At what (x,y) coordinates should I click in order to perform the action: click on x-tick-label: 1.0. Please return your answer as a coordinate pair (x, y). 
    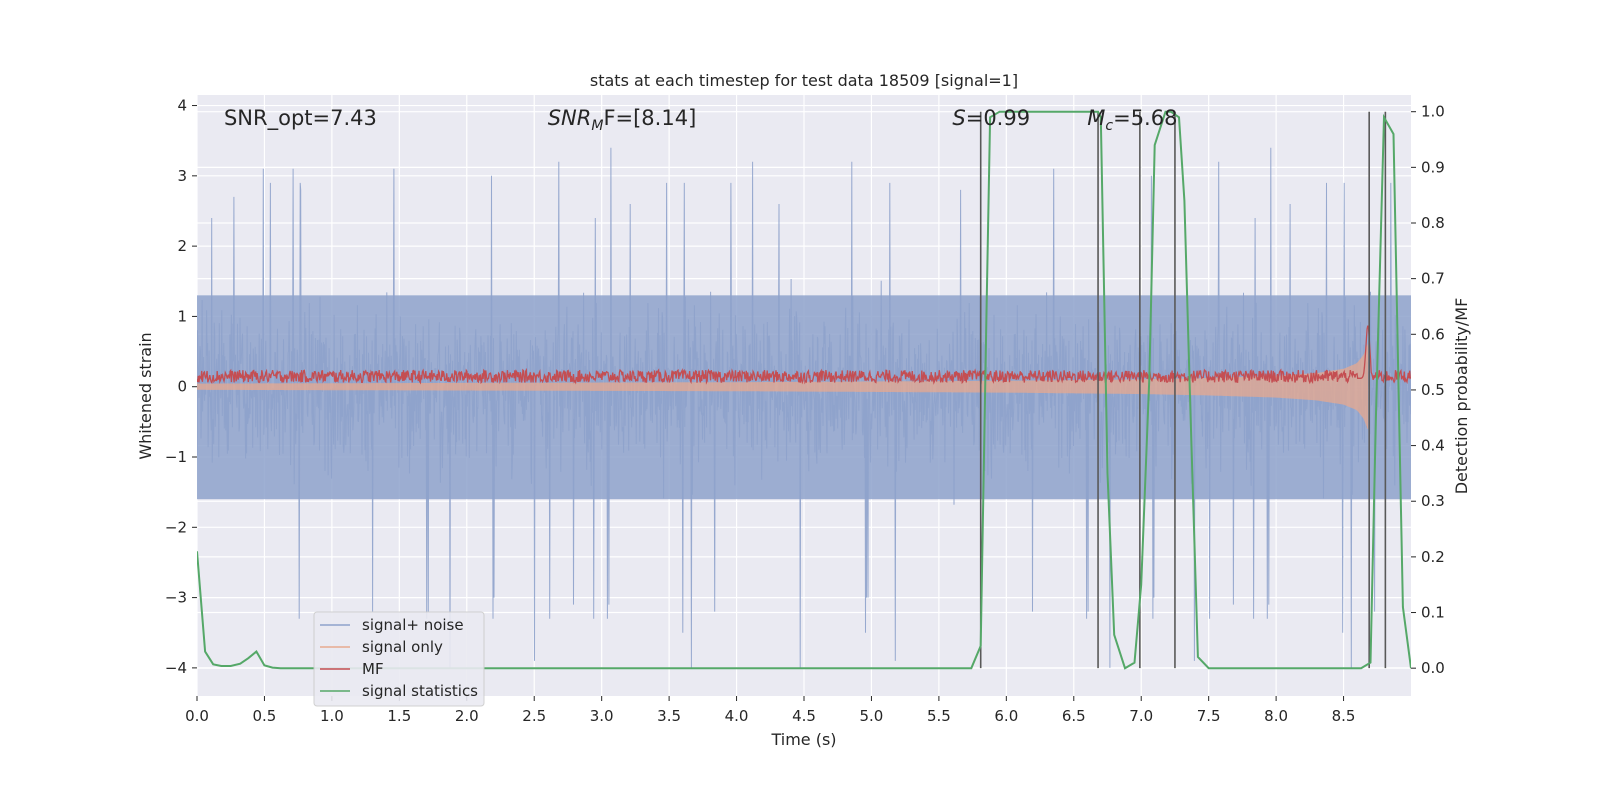
    Looking at the image, I should click on (332, 716).